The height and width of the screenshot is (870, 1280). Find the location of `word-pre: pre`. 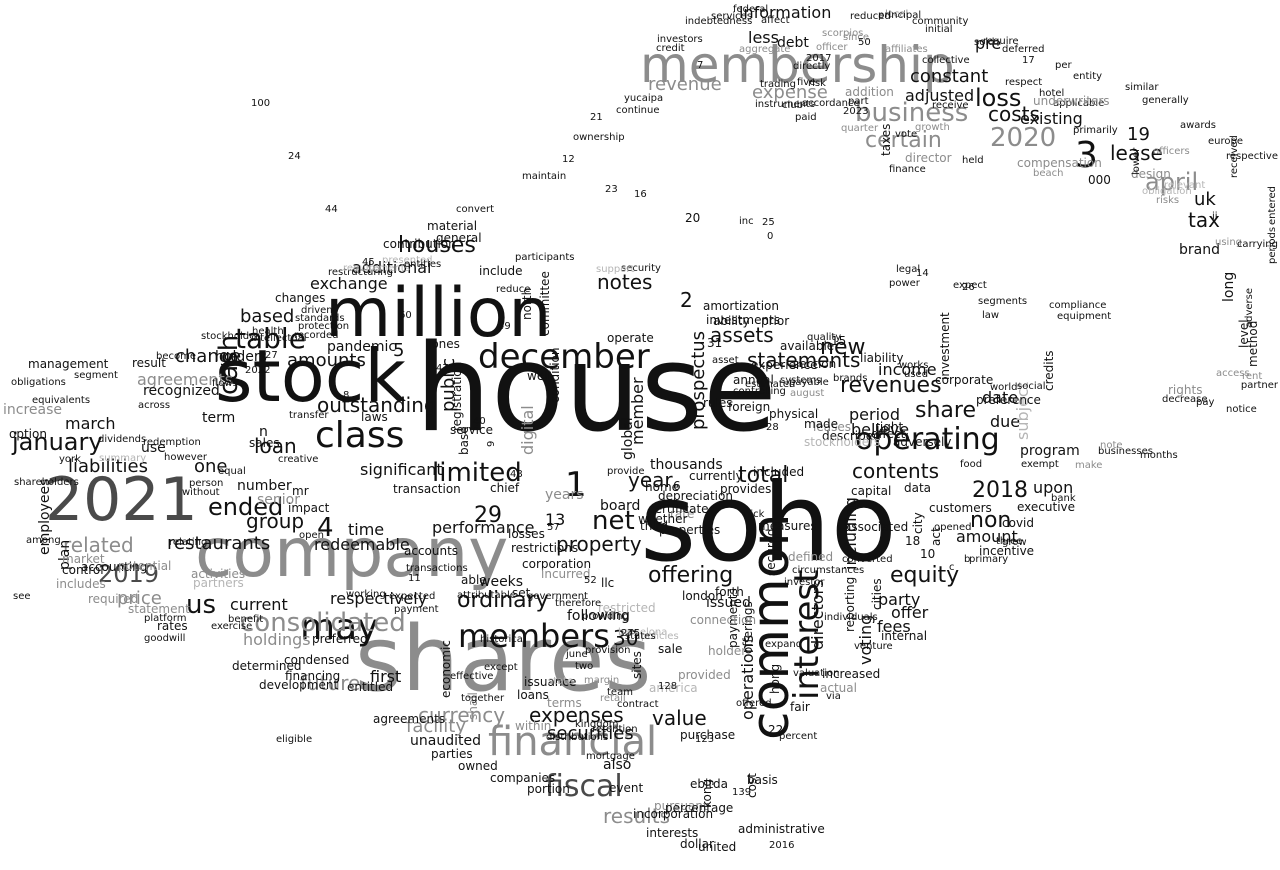

word-pre: pre is located at coordinates (988, 43).